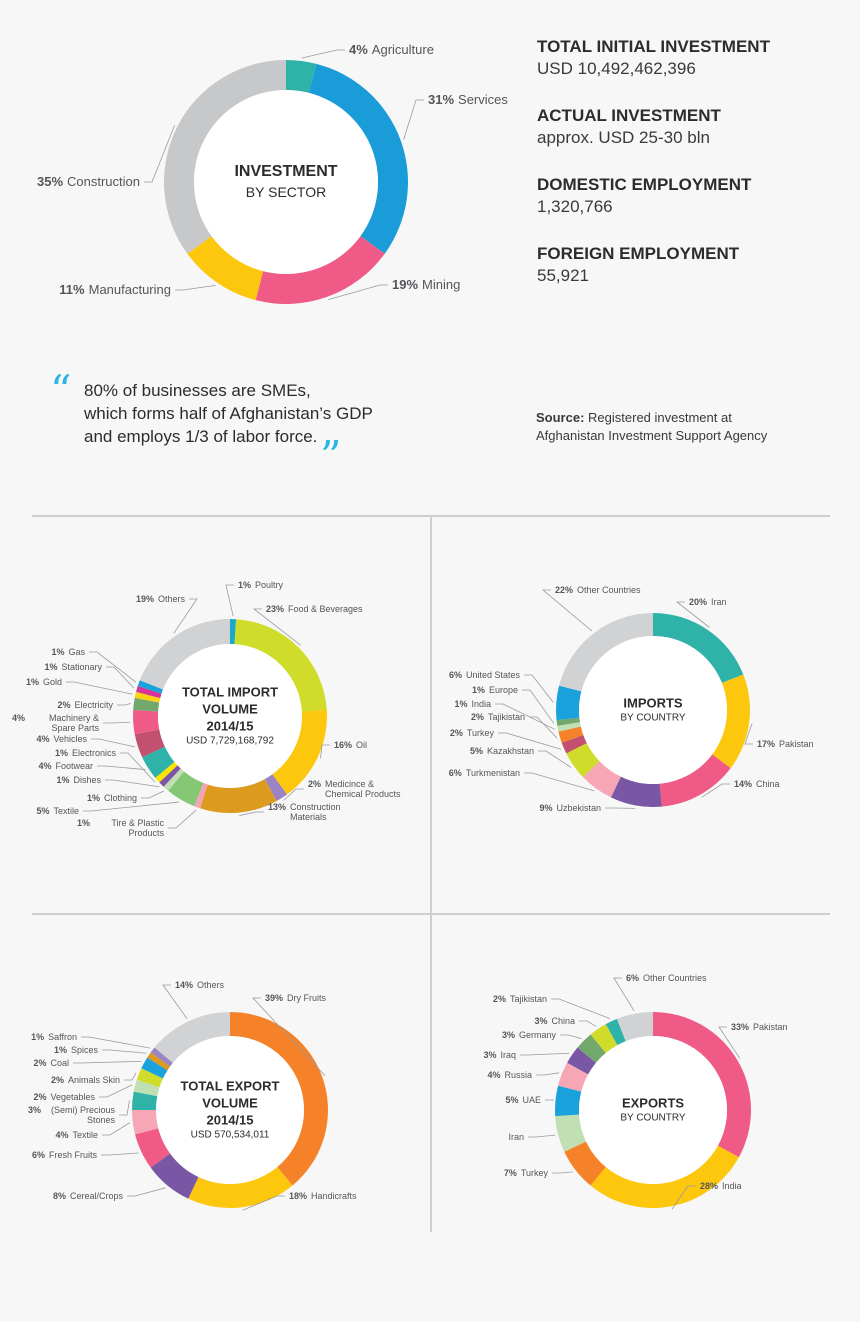 This screenshot has width=860, height=1322. What do you see at coordinates (757, 784) in the screenshot?
I see `slice-label: 14% China` at bounding box center [757, 784].